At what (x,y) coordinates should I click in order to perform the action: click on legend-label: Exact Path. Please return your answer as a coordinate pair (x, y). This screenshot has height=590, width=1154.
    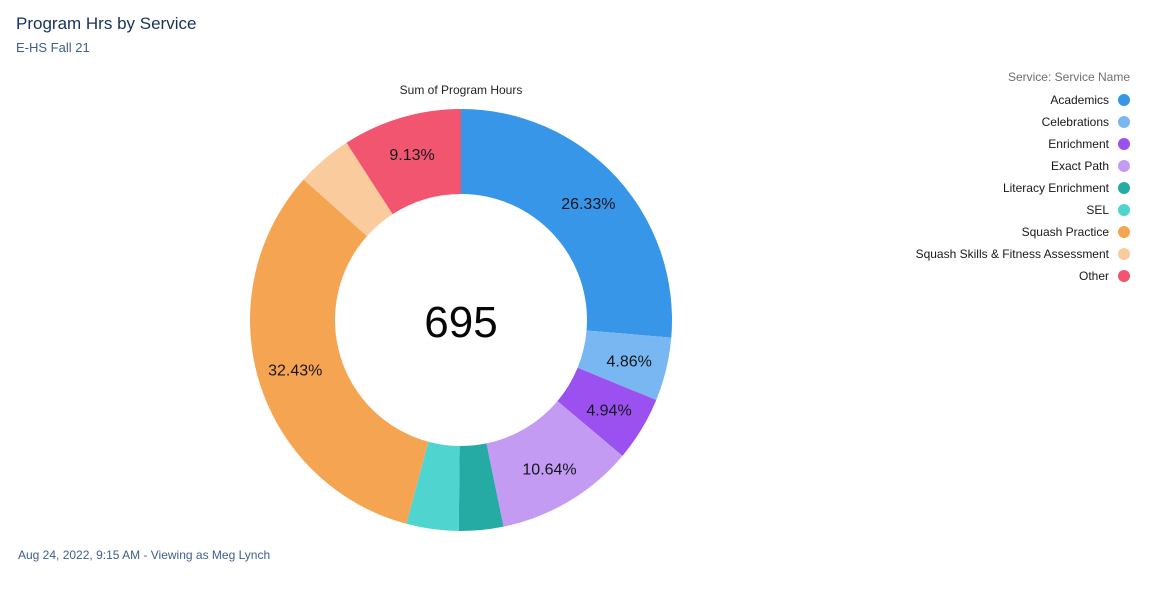
    Looking at the image, I should click on (1079, 166).